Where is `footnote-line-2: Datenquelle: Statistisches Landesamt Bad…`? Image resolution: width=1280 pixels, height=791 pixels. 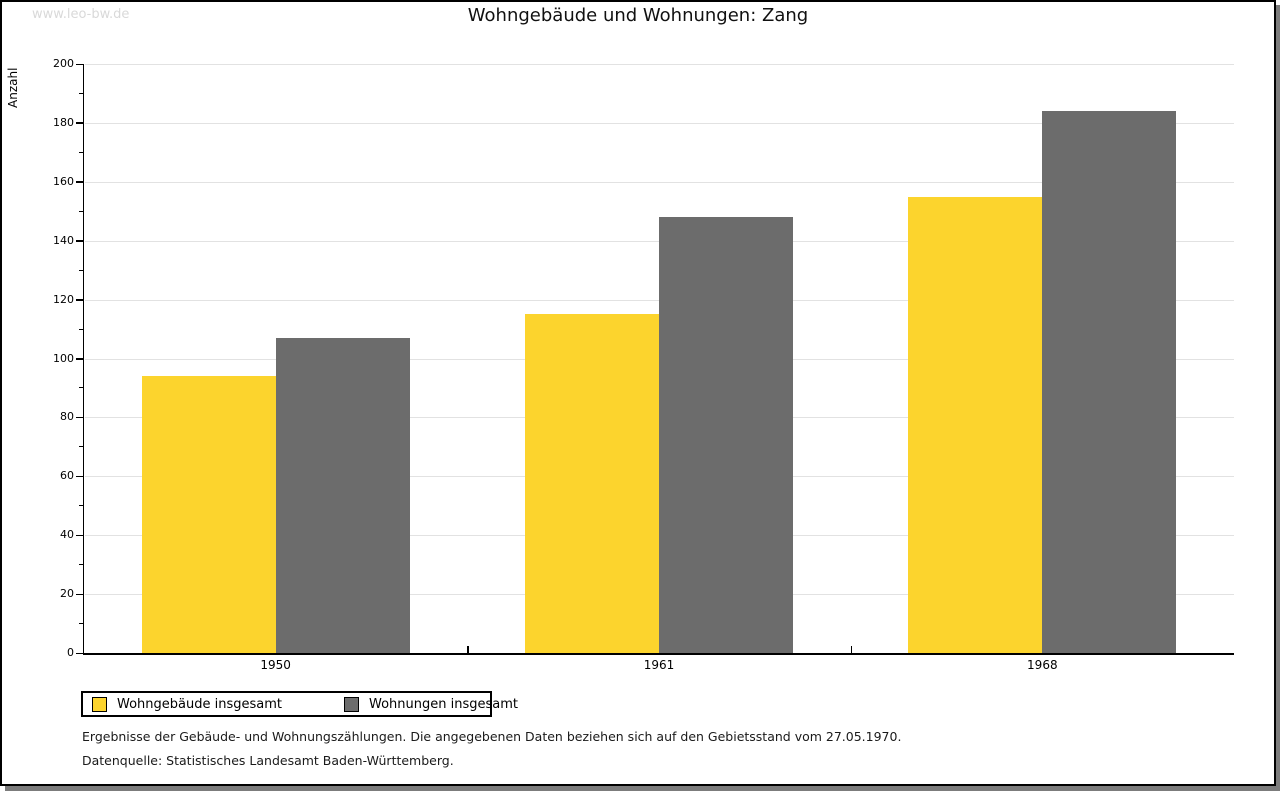
footnote-line-2: Datenquelle: Statistisches Landesamt Bad… is located at coordinates (268, 760).